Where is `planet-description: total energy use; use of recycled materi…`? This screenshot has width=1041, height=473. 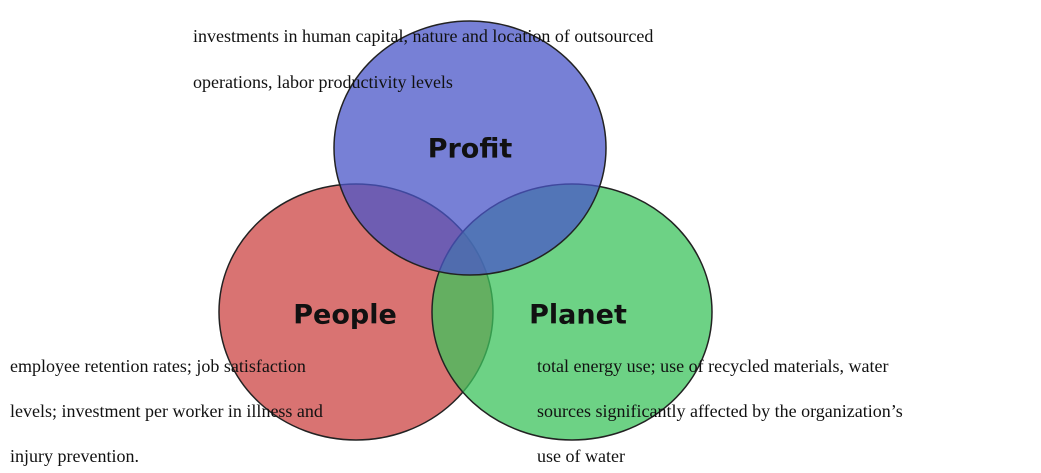
planet-description: total energy use; use of recycled materi… is located at coordinates (713, 366).